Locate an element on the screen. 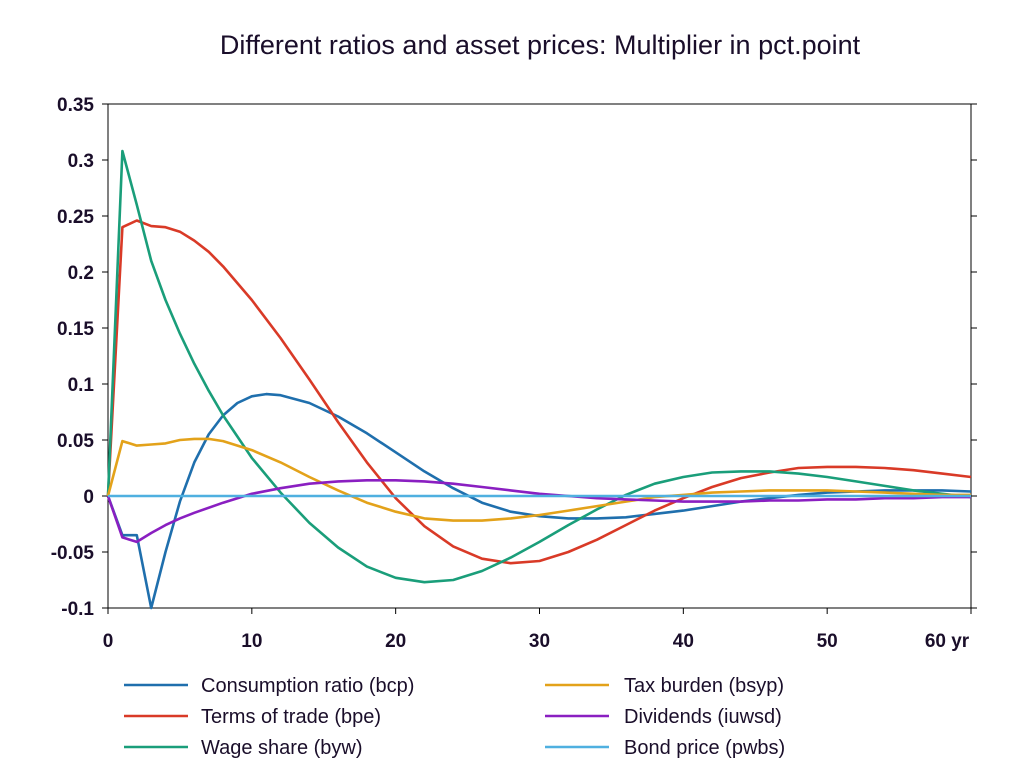 This screenshot has width=1024, height=778. y-tick-label: 0.35 is located at coordinates (75, 105).